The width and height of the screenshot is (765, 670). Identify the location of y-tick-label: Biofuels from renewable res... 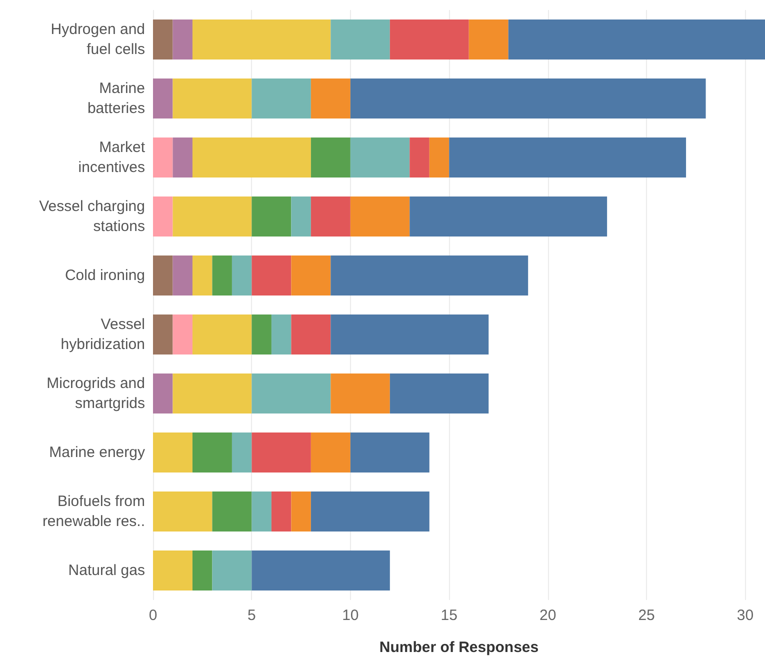
(93, 511).